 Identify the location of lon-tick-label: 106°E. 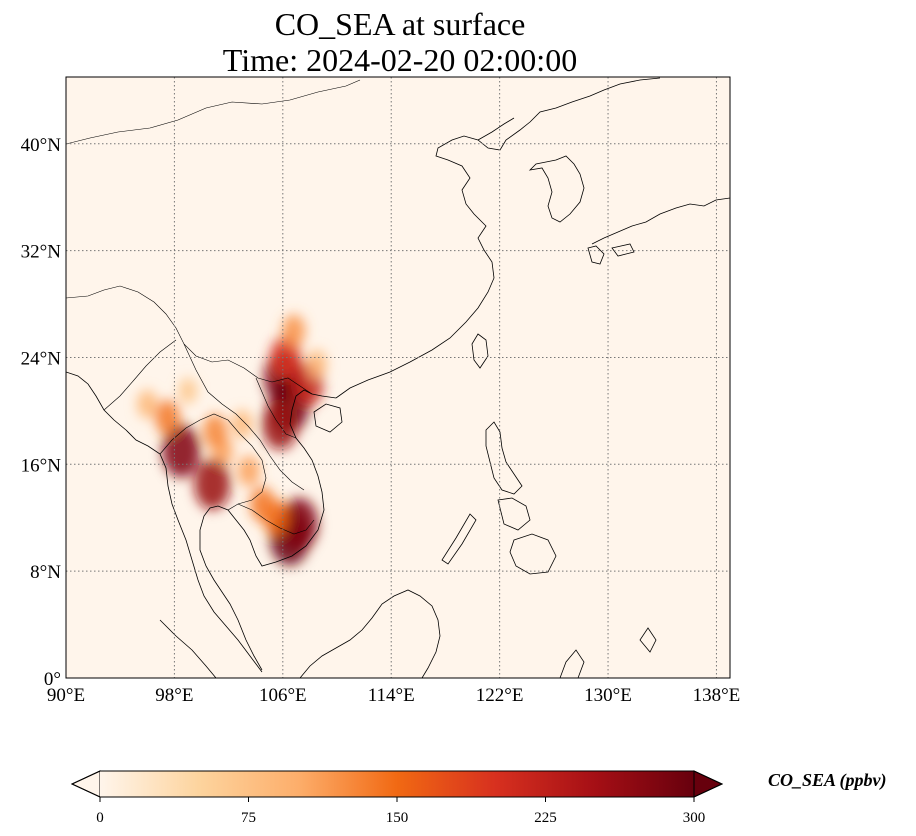
(283, 695).